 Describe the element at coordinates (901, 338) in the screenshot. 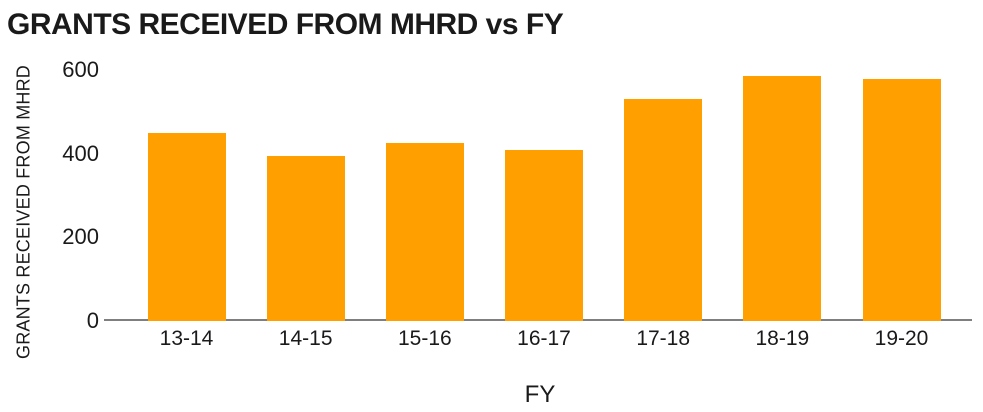

I see `x-tick-label: 19-20` at that location.